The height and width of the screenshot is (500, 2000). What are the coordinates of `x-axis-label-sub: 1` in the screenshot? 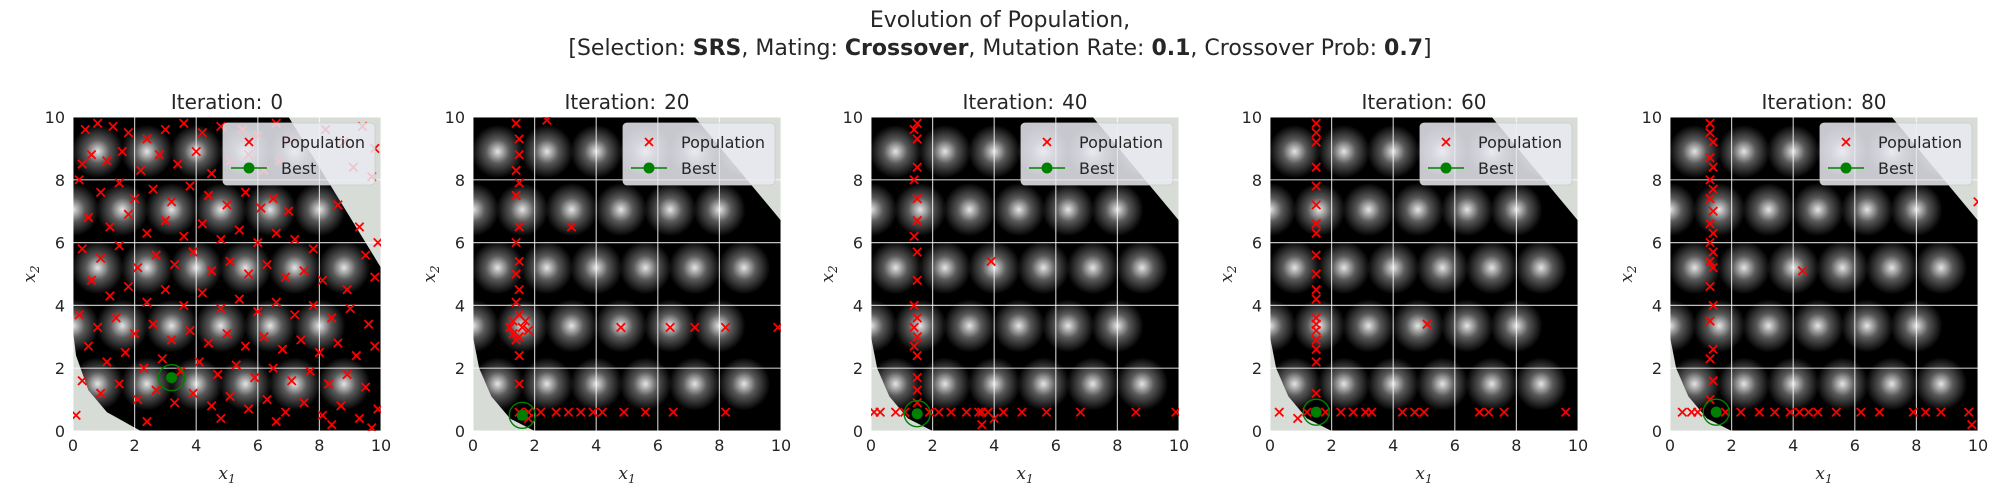 It's located at (1429, 479).